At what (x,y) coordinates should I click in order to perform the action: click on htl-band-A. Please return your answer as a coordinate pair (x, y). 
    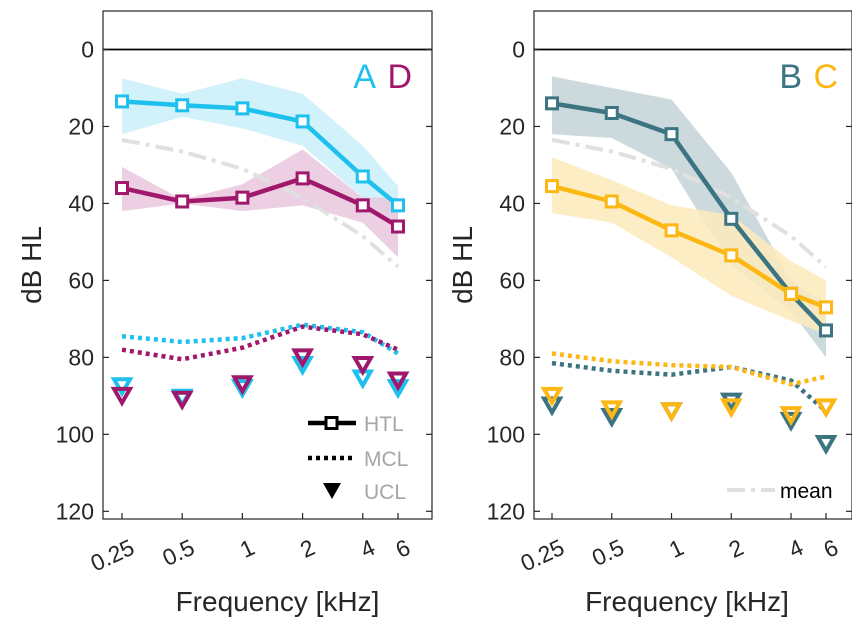
    Looking at the image, I should click on (260, 148).